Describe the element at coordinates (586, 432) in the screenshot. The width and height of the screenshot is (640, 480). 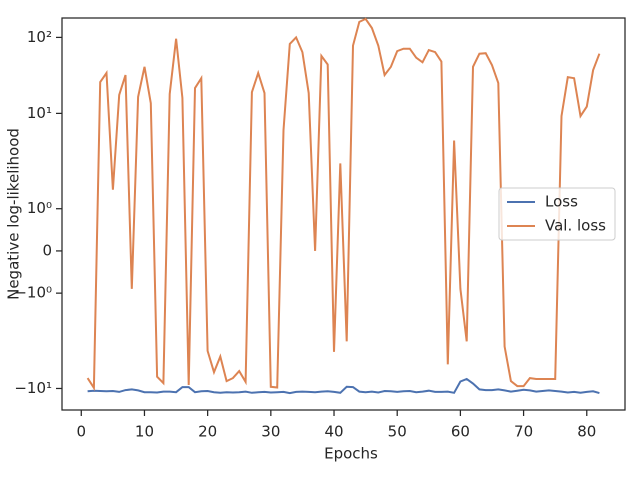
I see `x-tick-label: 80` at that location.